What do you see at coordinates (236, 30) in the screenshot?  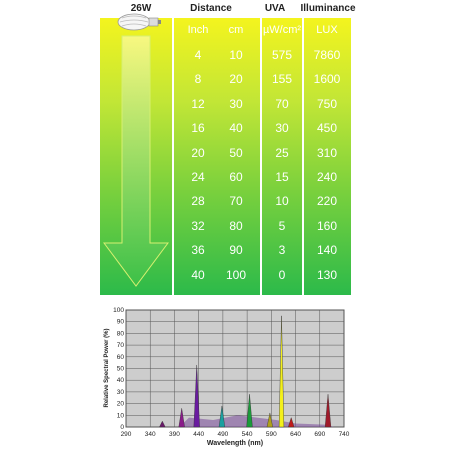 I see `cm-subheader: cm` at bounding box center [236, 30].